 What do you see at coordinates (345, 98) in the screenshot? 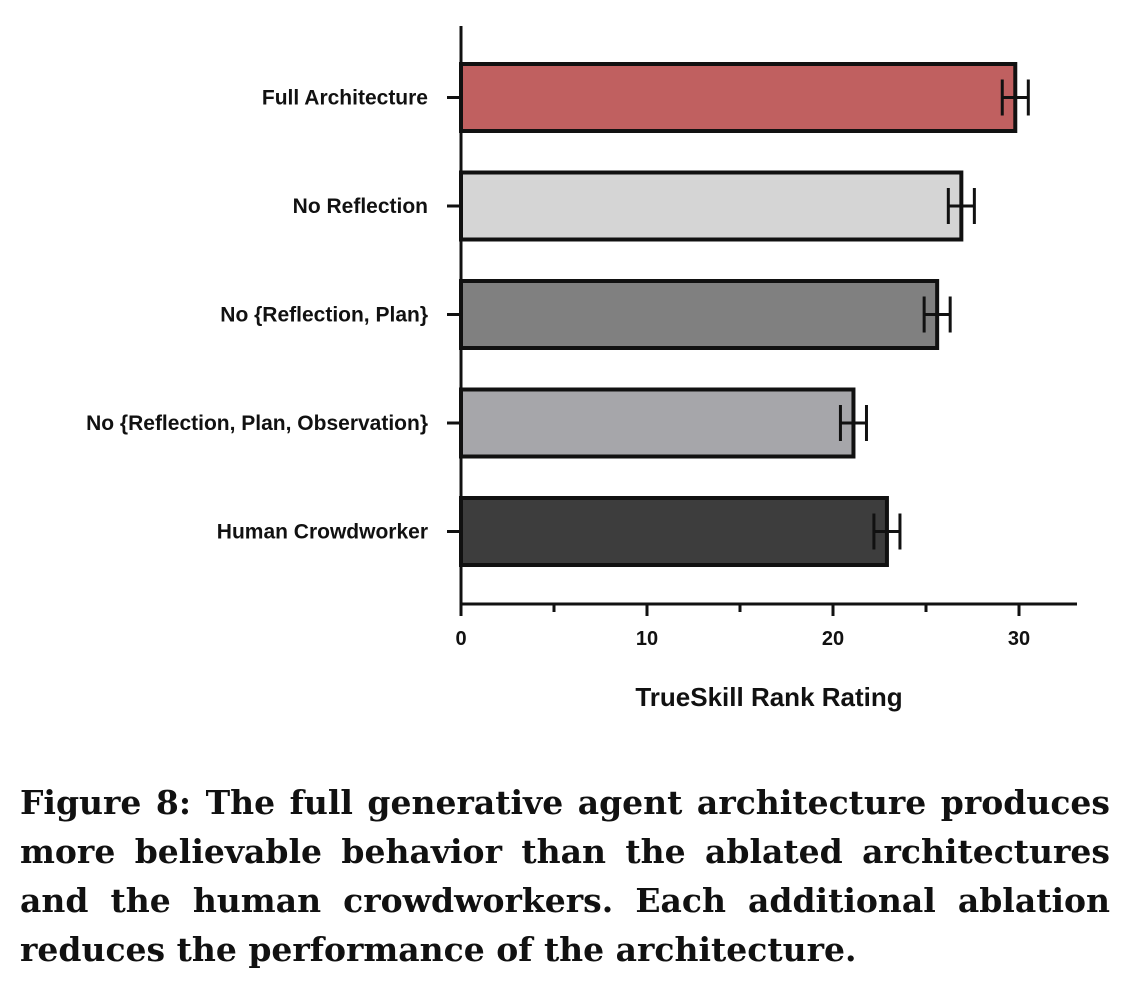
I see `category-label-0: Full Architecture` at bounding box center [345, 98].